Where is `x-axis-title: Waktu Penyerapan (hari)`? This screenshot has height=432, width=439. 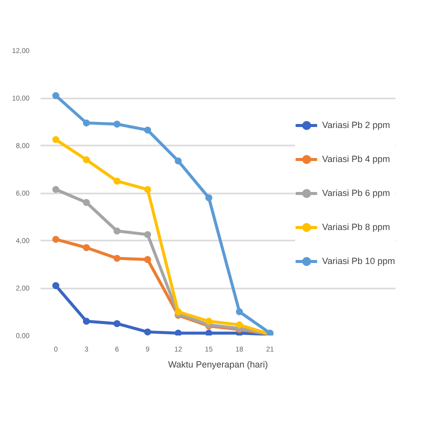 x-axis-title: Waktu Penyerapan (hari) is located at coordinates (218, 365).